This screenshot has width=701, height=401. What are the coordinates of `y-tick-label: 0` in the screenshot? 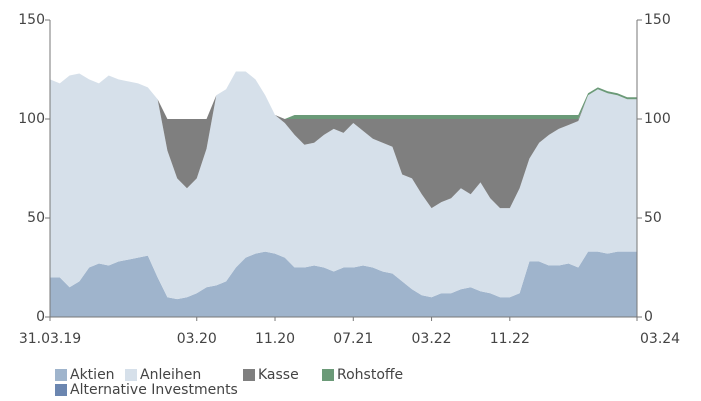 It's located at (40, 317).